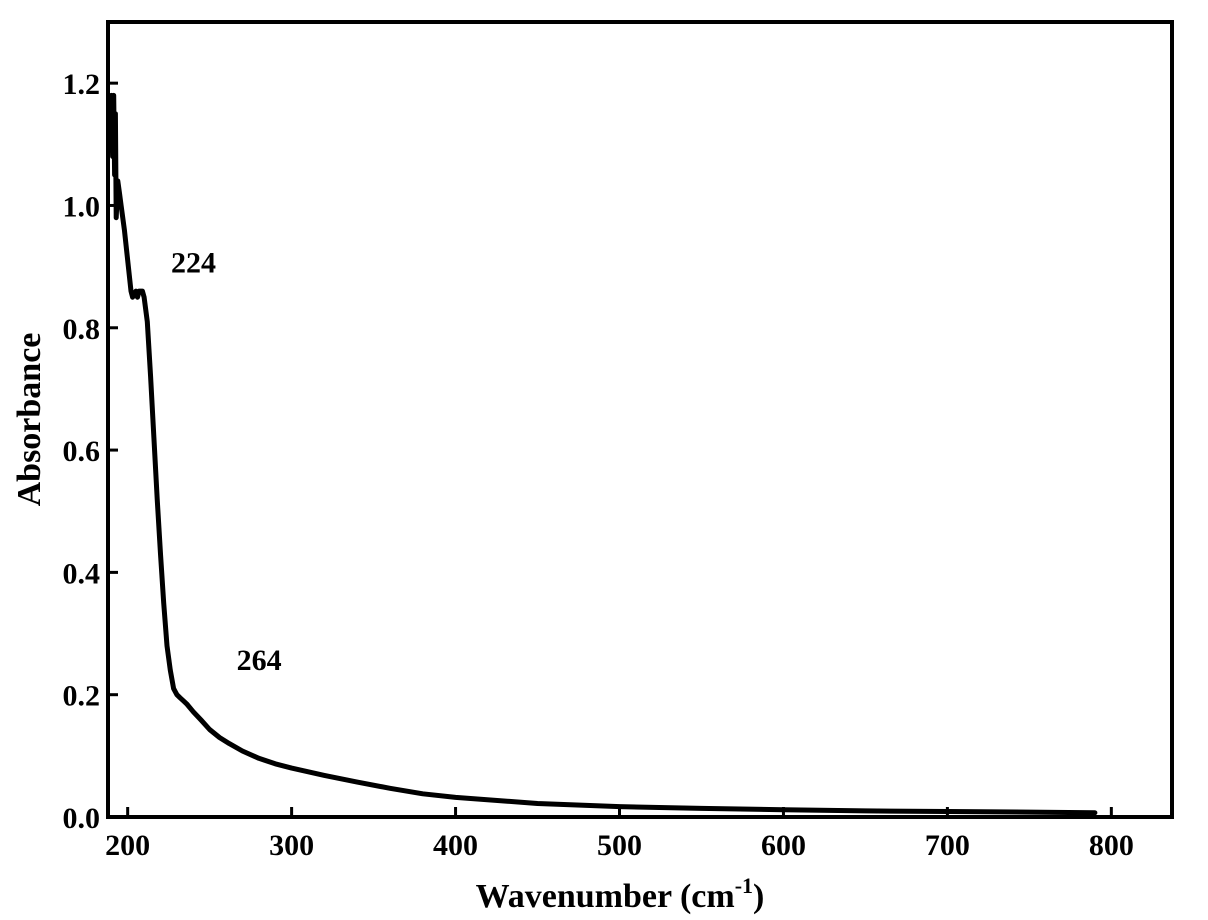  I want to click on x-ticks: 200 300 400 500 600 700 800, so click(619, 834).